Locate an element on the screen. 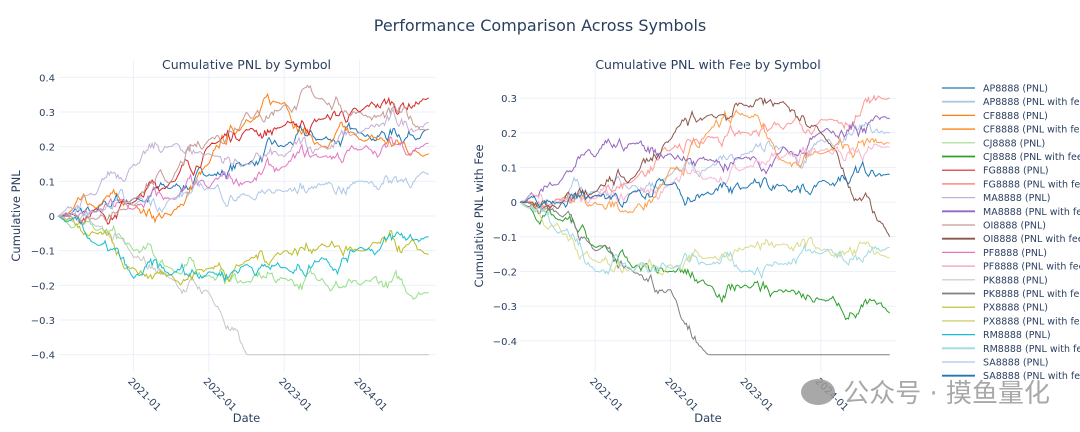  watermark-text: 公众号 · 摸鱼量化 is located at coordinates (946, 394).